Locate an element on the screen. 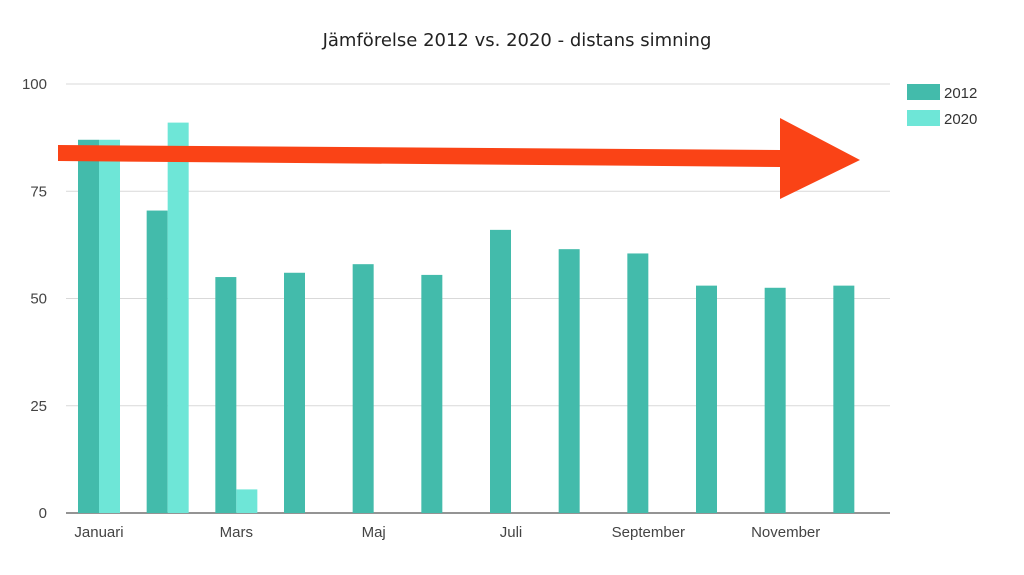 The width and height of the screenshot is (1024, 575). bar-2012-april is located at coordinates (294, 392).